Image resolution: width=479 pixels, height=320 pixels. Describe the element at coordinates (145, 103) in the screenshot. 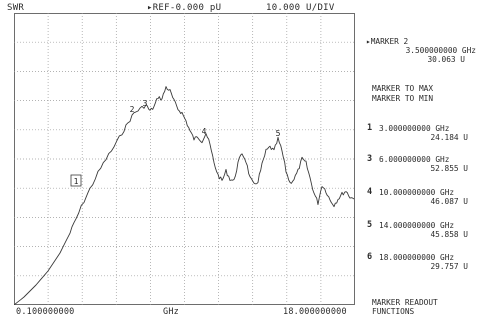

I see `marker-flag-label: 3` at that location.